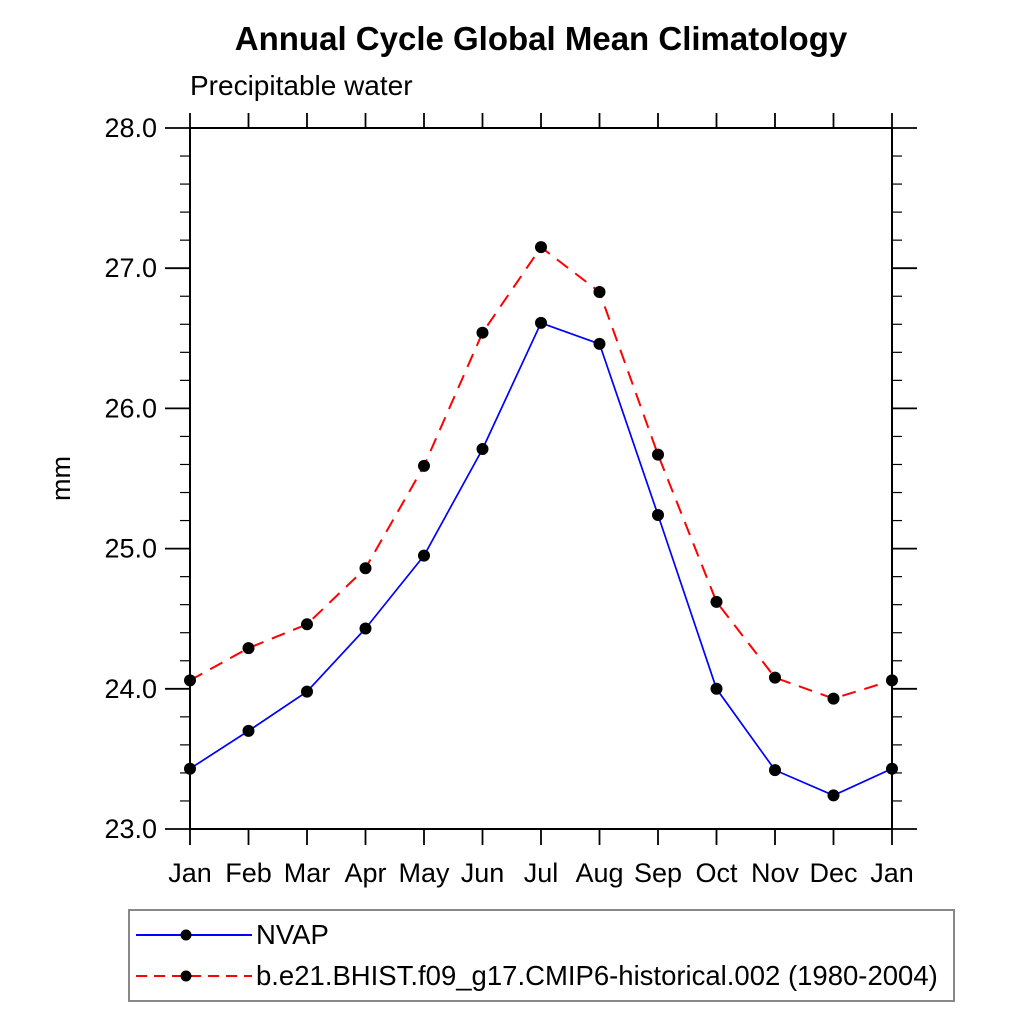 This screenshot has width=1024, height=1024. Describe the element at coordinates (248, 873) in the screenshot. I see `x-tick-label: Feb` at that location.